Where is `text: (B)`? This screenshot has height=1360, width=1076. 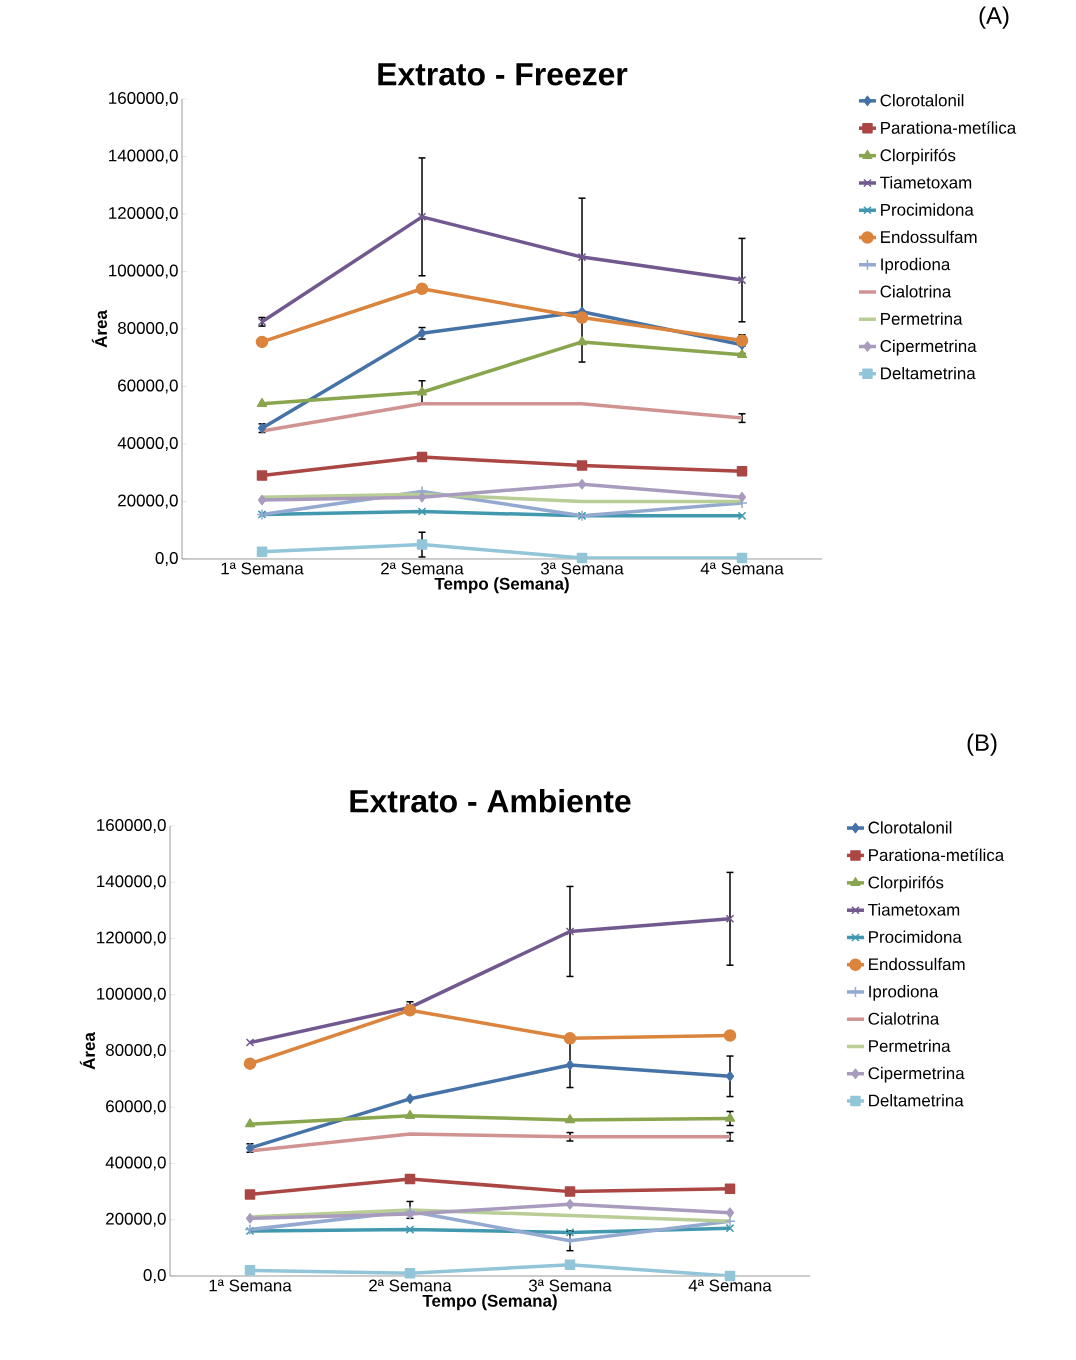
text: (B) is located at coordinates (982, 744).